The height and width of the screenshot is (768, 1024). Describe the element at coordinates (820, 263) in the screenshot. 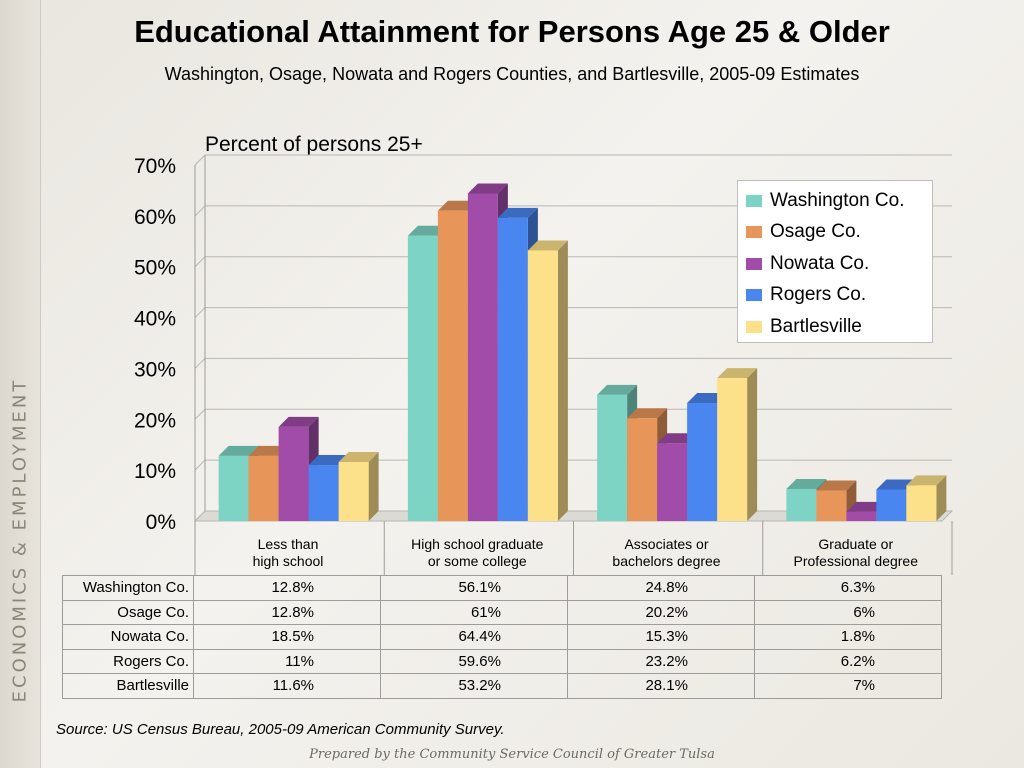

I see `legend-label: Nowata Co.` at that location.